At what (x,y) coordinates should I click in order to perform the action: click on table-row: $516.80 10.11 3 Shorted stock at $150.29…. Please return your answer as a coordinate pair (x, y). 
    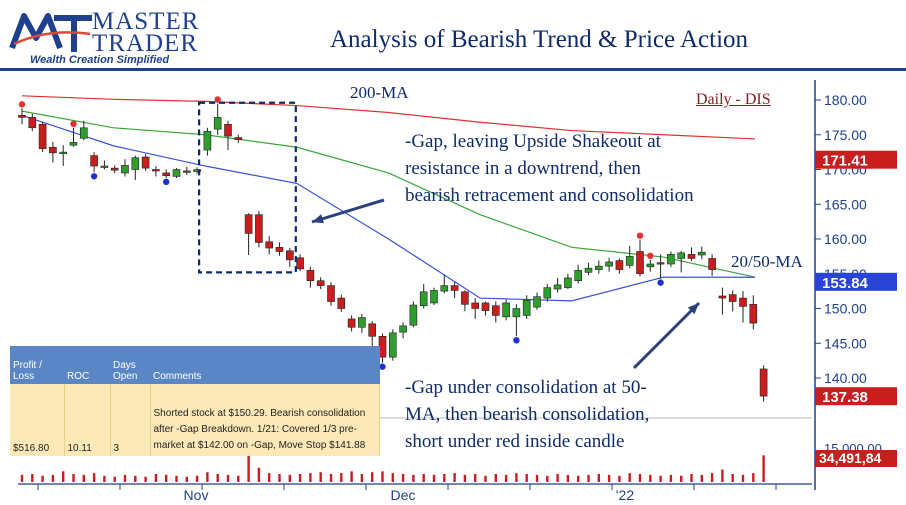
    Looking at the image, I should click on (195, 420).